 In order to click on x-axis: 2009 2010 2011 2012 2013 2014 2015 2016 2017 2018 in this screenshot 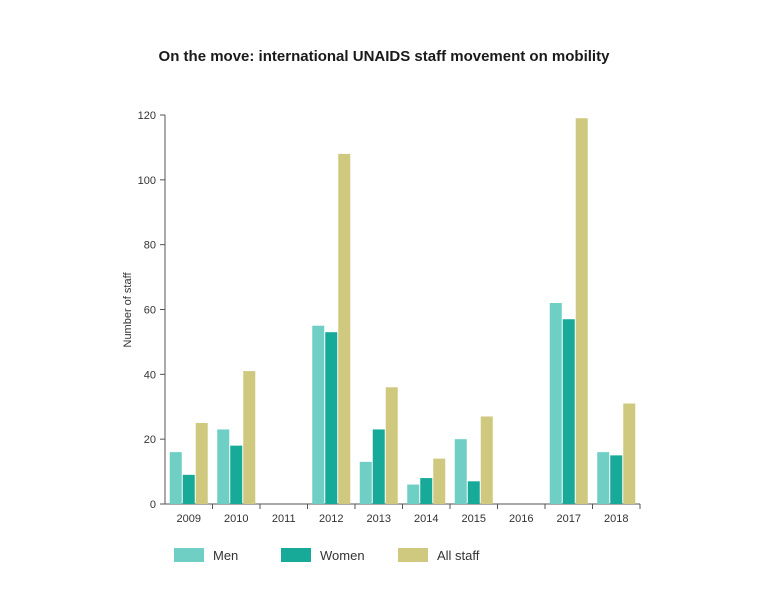, I will do `click(403, 514)`.